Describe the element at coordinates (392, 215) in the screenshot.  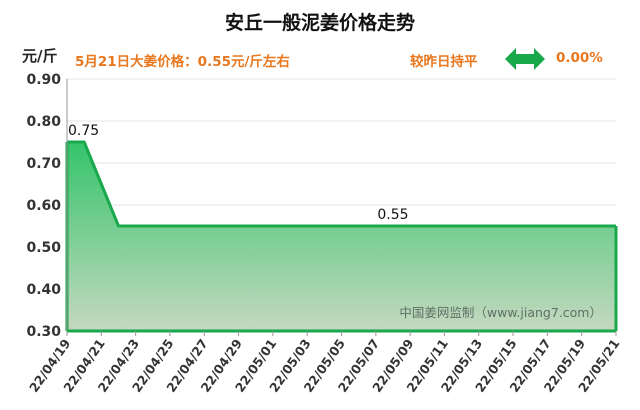
I see `data-label: 0.55` at that location.